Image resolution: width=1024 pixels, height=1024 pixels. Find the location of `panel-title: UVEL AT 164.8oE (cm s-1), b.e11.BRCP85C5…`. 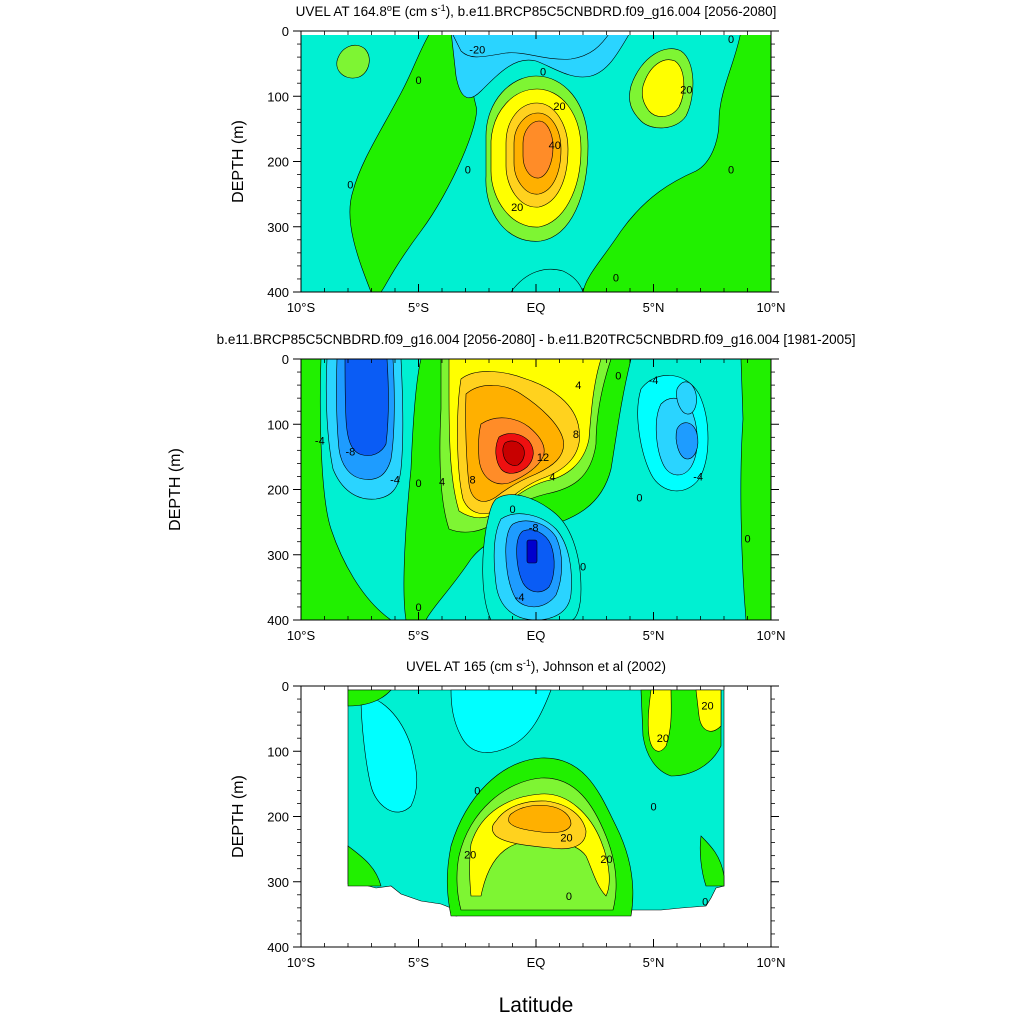

panel-title: UVEL AT 164.8oE (cm s-1), b.e11.BRCP85C5… is located at coordinates (536, 11).